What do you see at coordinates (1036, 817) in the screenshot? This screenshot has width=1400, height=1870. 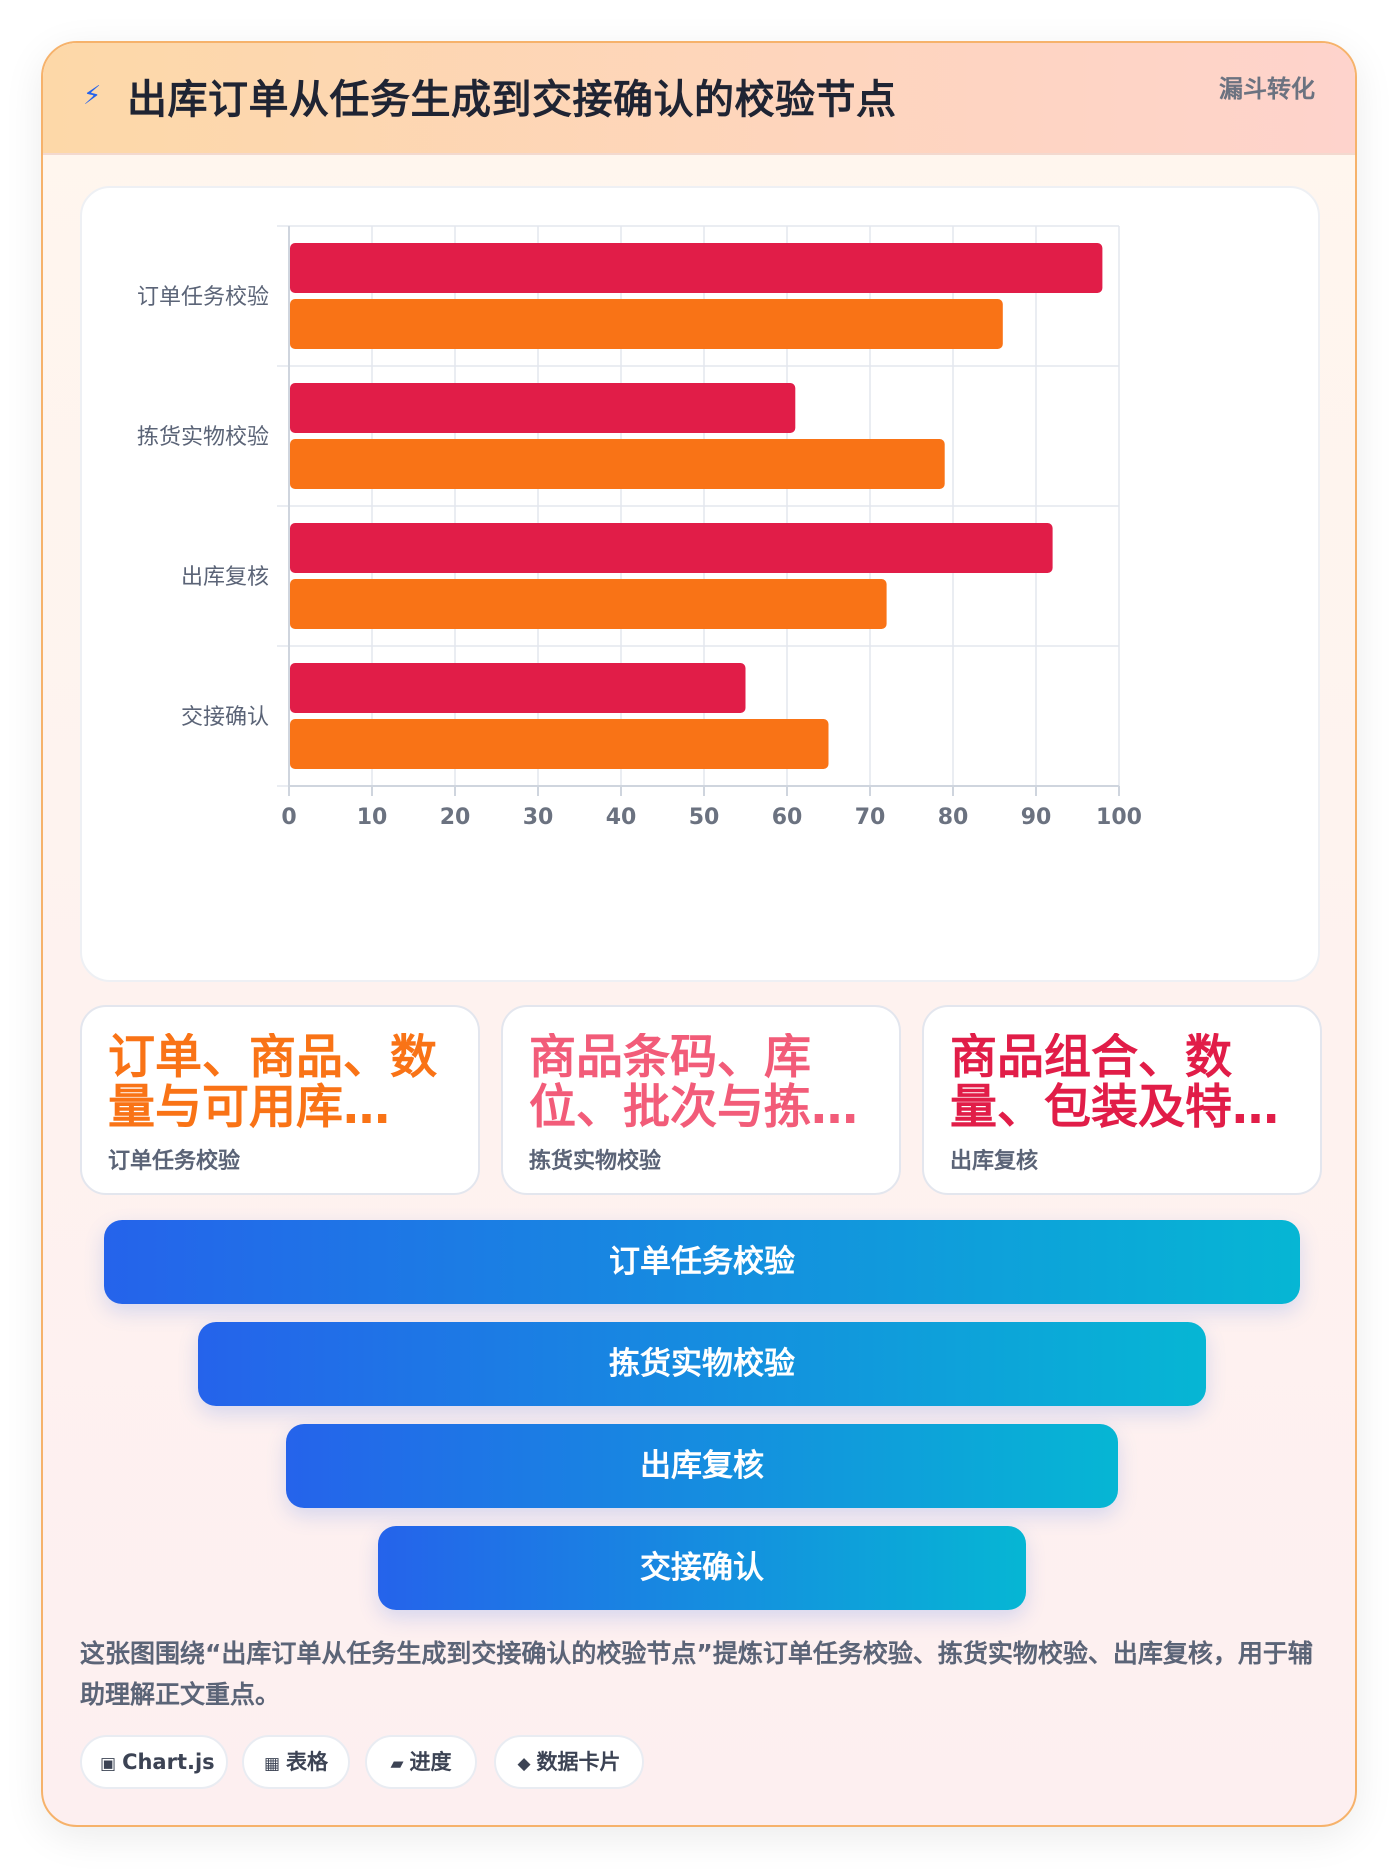 I see `x-tick-label: 90` at bounding box center [1036, 817].